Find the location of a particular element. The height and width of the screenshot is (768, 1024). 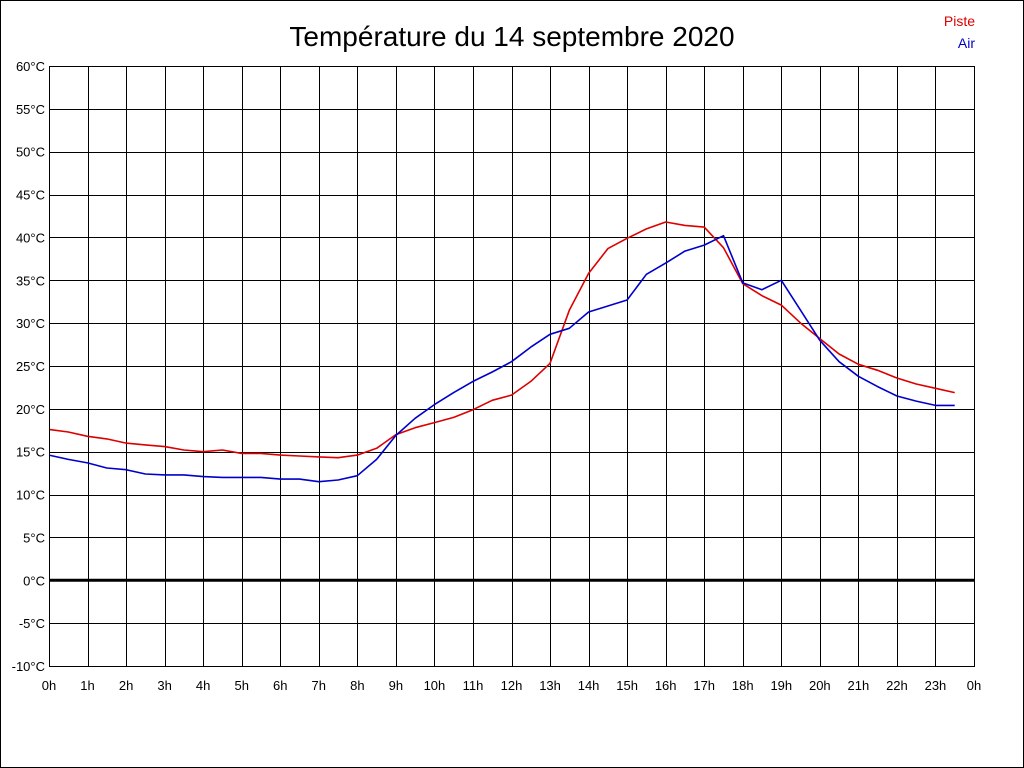

x-tick-label: 3h is located at coordinates (164, 685).